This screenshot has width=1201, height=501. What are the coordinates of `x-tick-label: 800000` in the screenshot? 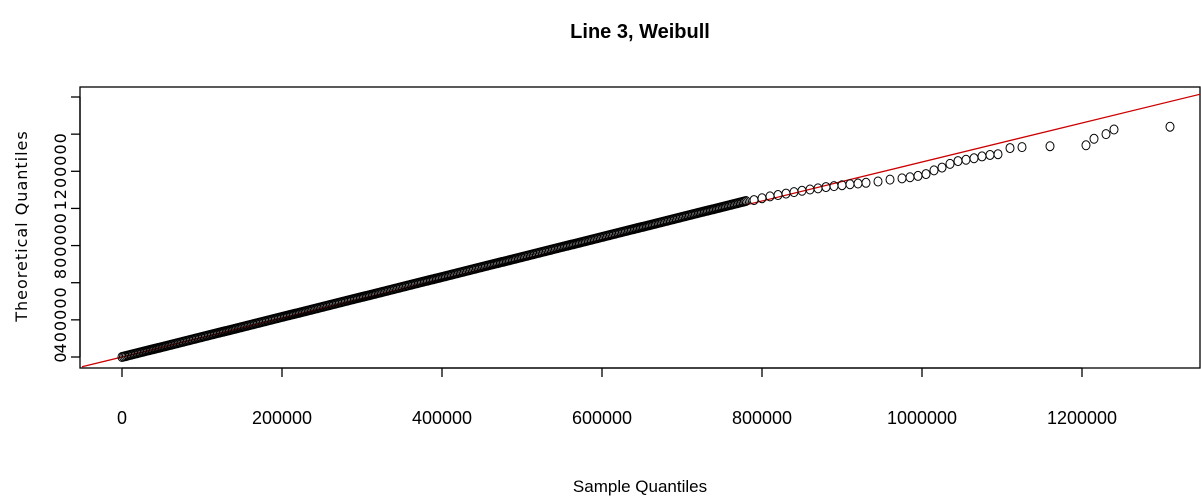 It's located at (762, 418).